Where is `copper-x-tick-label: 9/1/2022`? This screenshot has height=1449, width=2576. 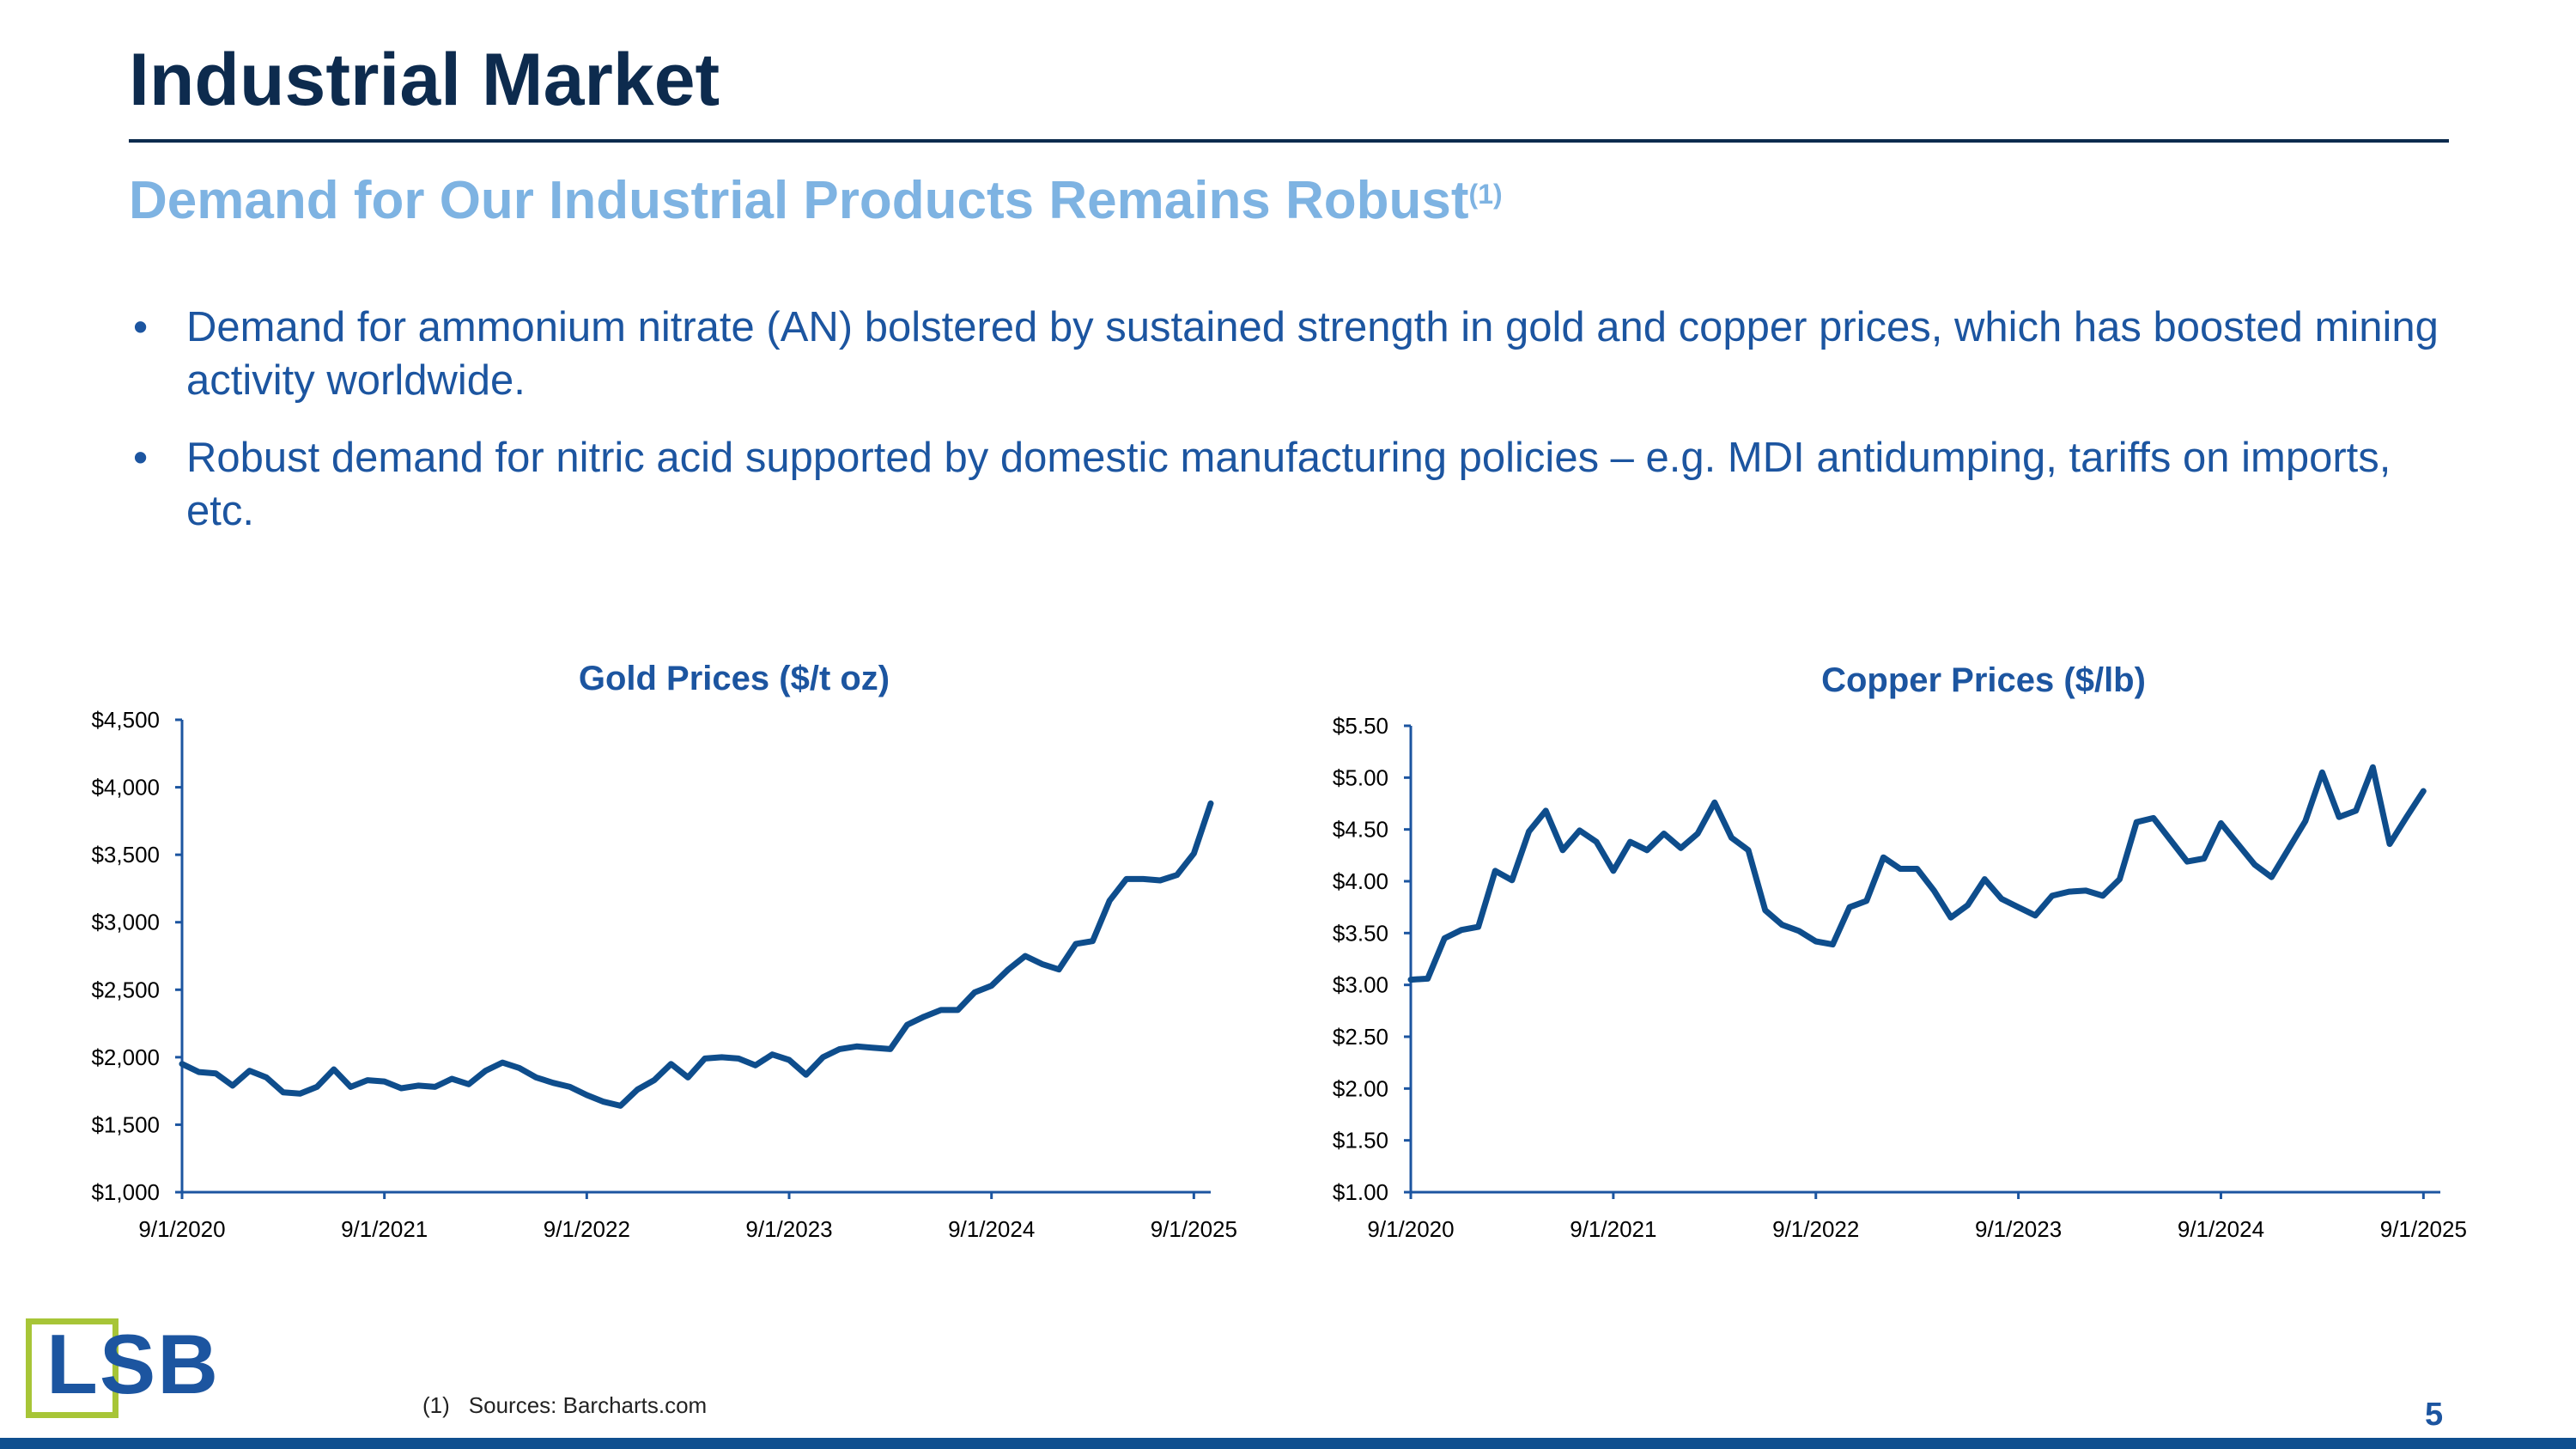 copper-x-tick-label: 9/1/2022 is located at coordinates (1815, 1229).